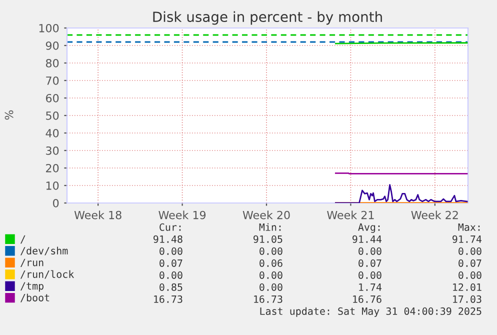 This screenshot has height=335, width=497. Describe the element at coordinates (434, 215) in the screenshot. I see `x-tick-label: Week 22` at that location.